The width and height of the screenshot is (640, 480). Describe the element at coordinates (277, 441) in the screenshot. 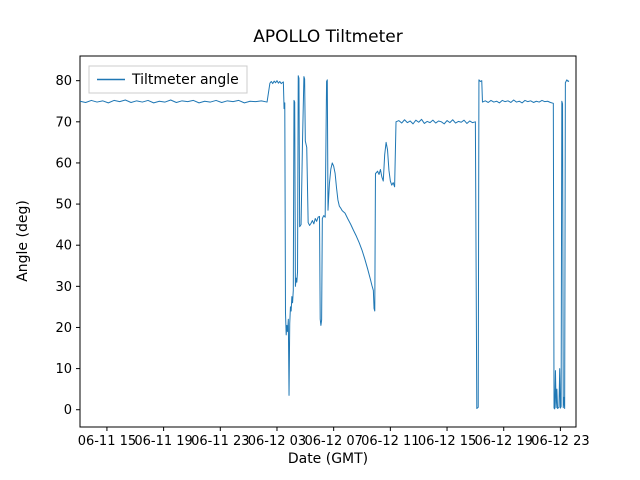

I see `x-tick-label: 06-12 03` at that location.